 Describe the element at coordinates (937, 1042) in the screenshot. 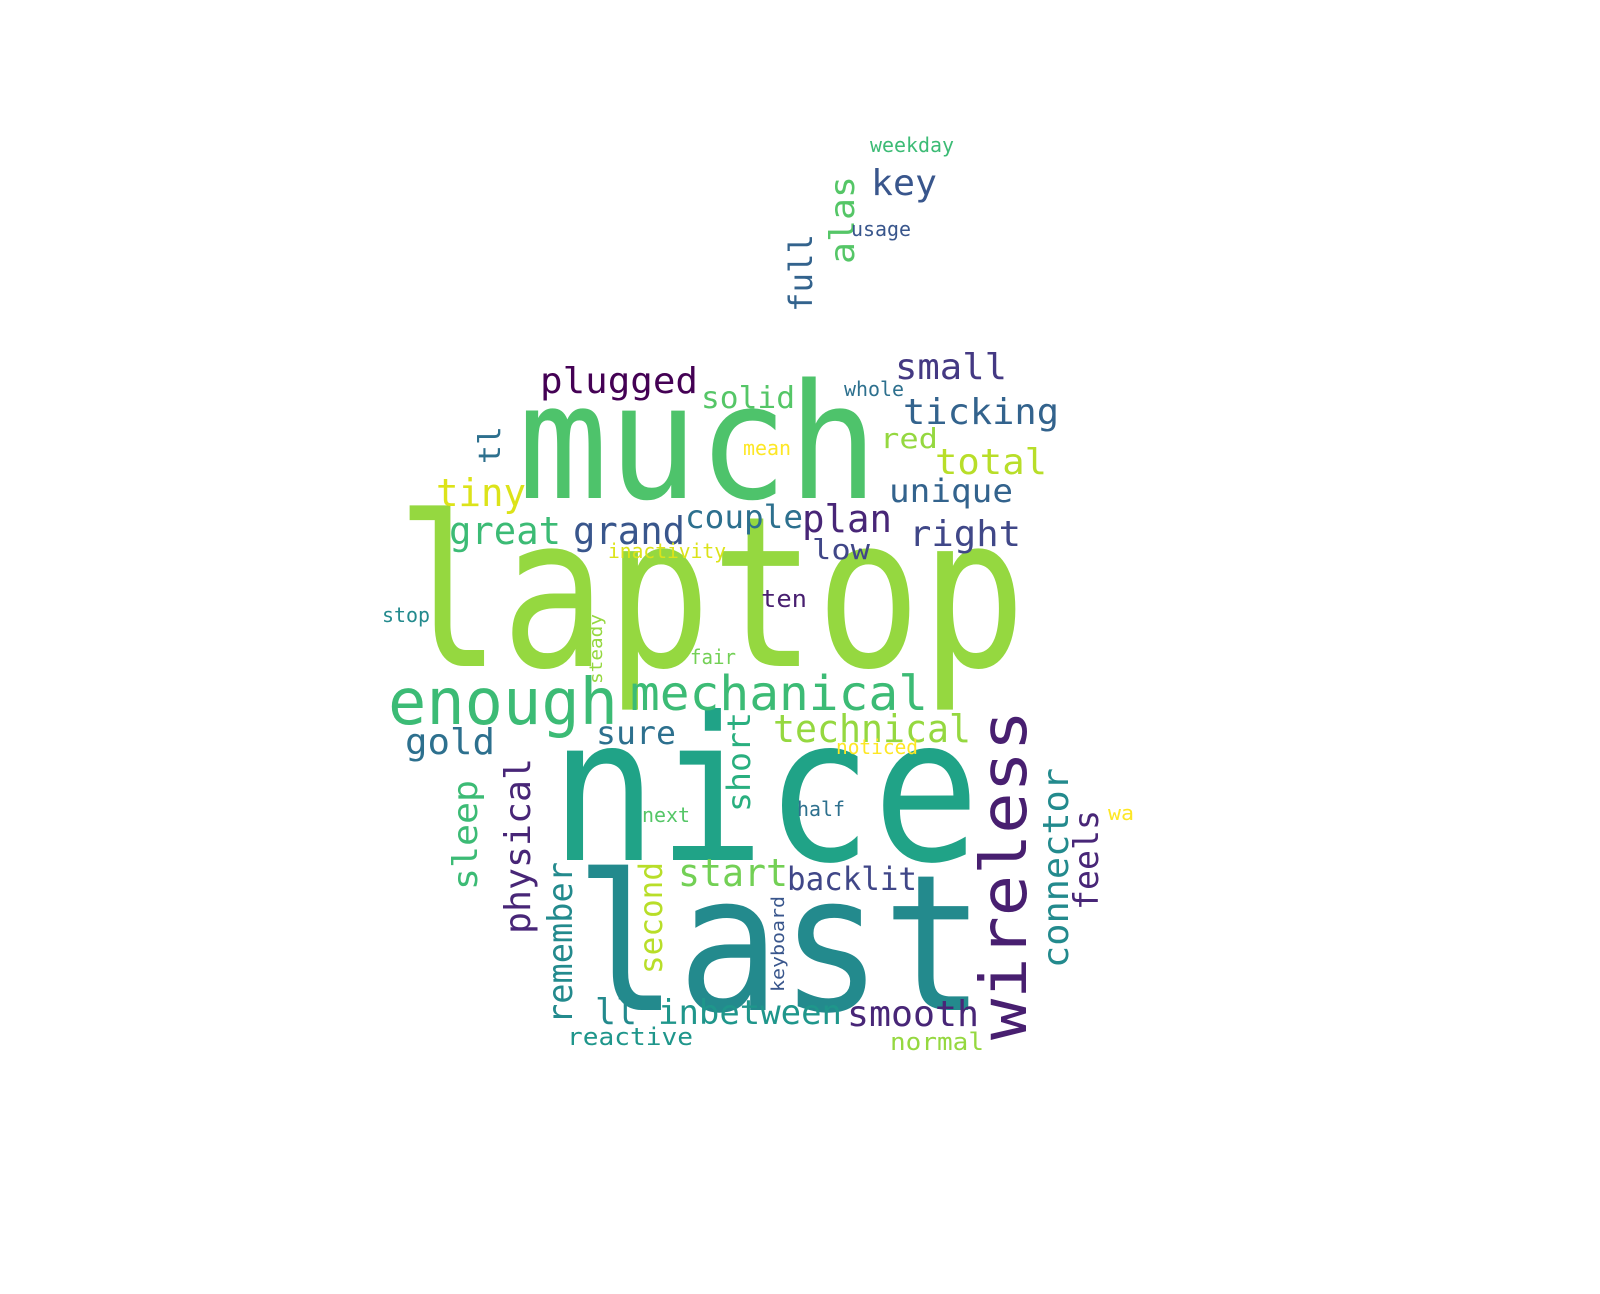

I see `word-normal: normal` at that location.